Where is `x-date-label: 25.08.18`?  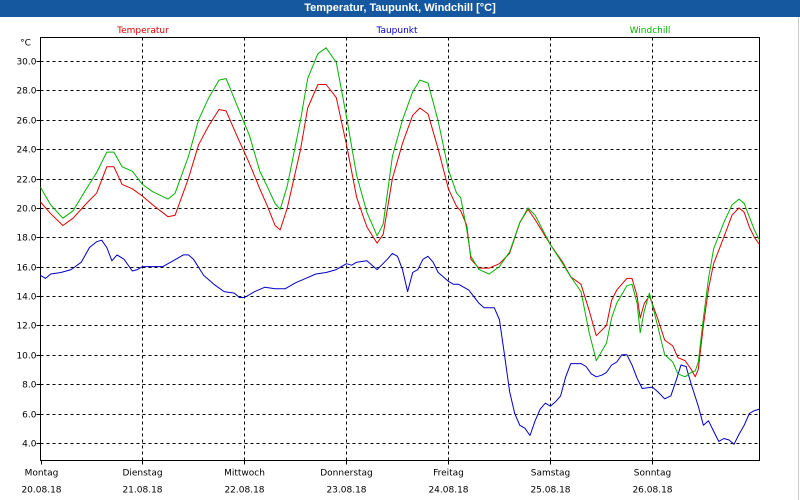 x-date-label: 25.08.18 is located at coordinates (550, 491).